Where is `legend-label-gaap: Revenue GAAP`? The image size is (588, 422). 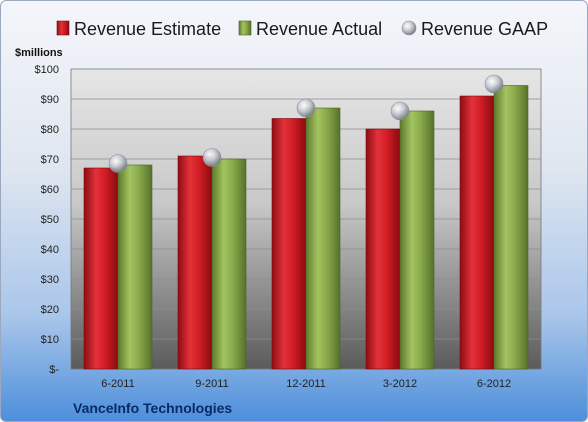 legend-label-gaap: Revenue GAAP is located at coordinates (484, 29).